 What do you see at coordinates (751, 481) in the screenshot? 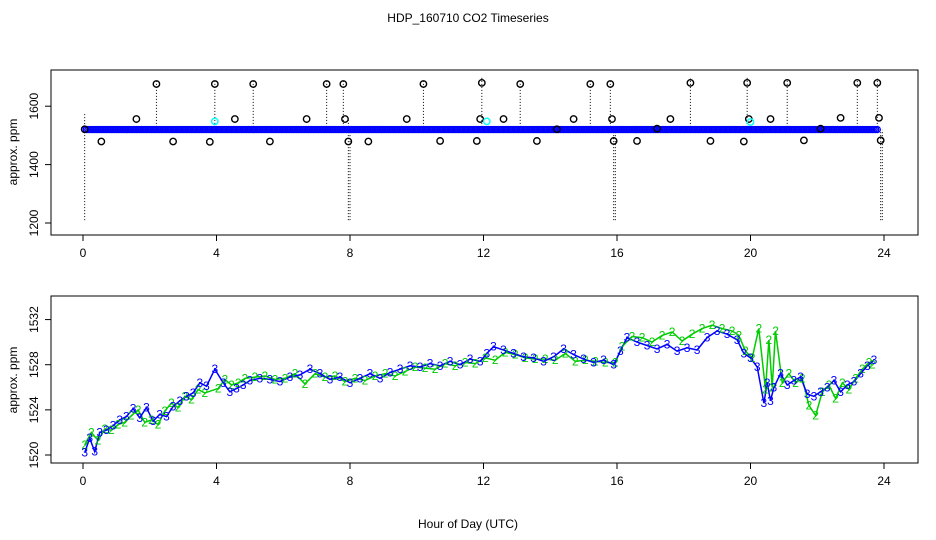
I see `bottom-x-tick-label: 20` at bounding box center [751, 481].